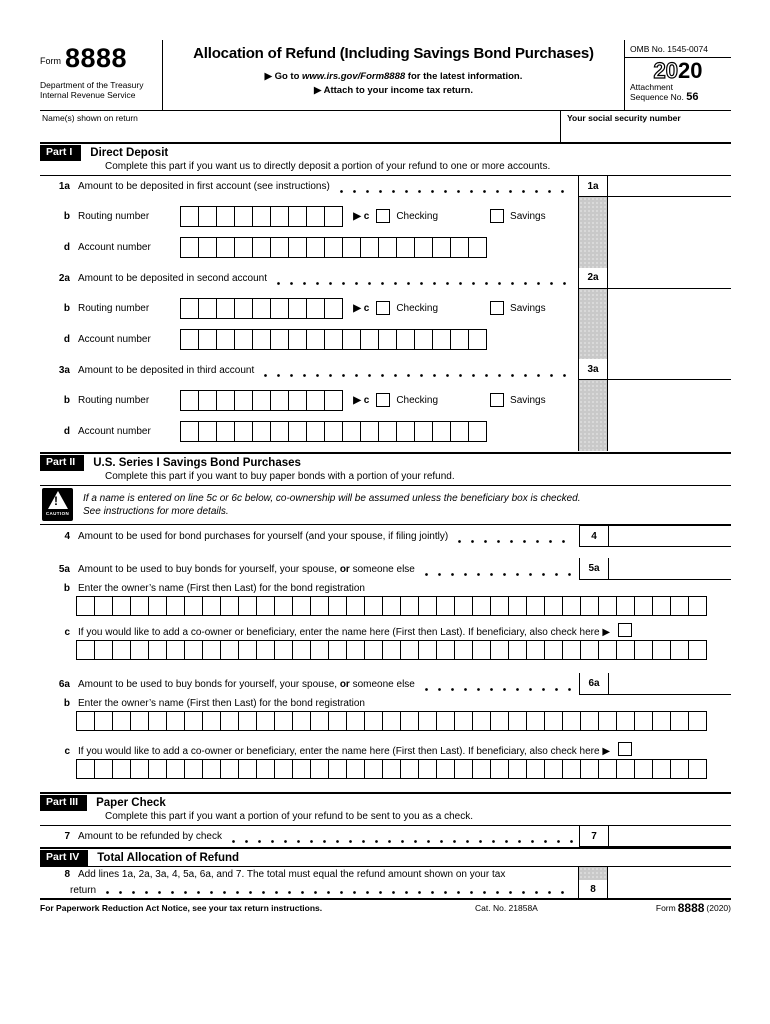 This screenshot has width=770, height=1024. Describe the element at coordinates (670, 683) in the screenshot. I see `amount-6a-field` at that location.